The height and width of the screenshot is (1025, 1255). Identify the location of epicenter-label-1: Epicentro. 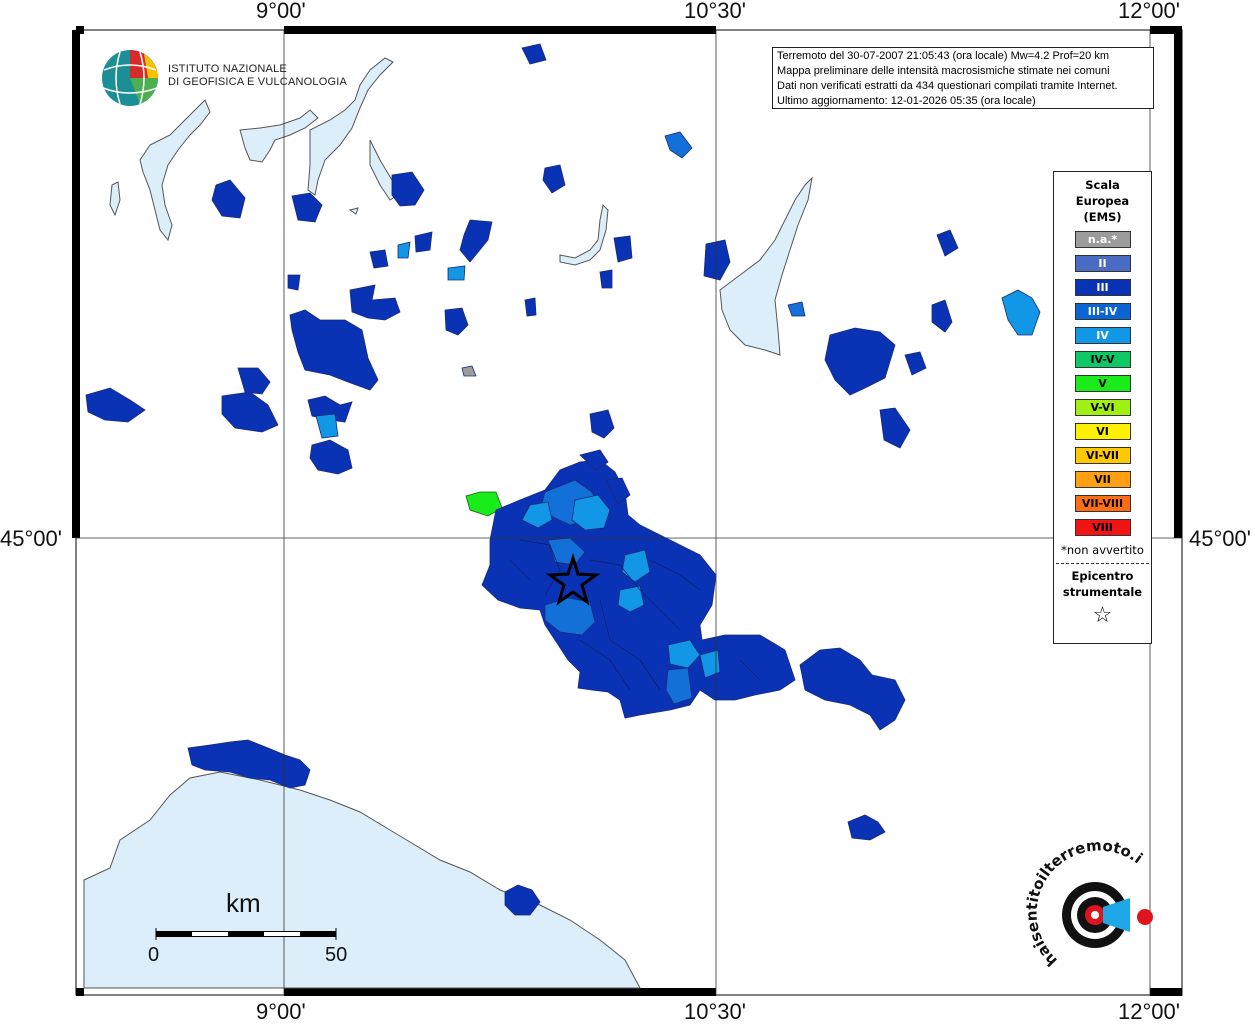
(1102, 576).